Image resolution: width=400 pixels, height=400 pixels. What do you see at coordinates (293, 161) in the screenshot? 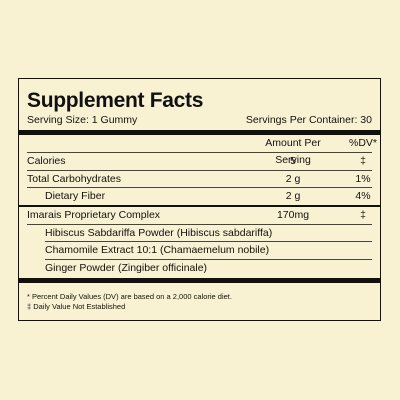
I see `amount: 5` at bounding box center [293, 161].